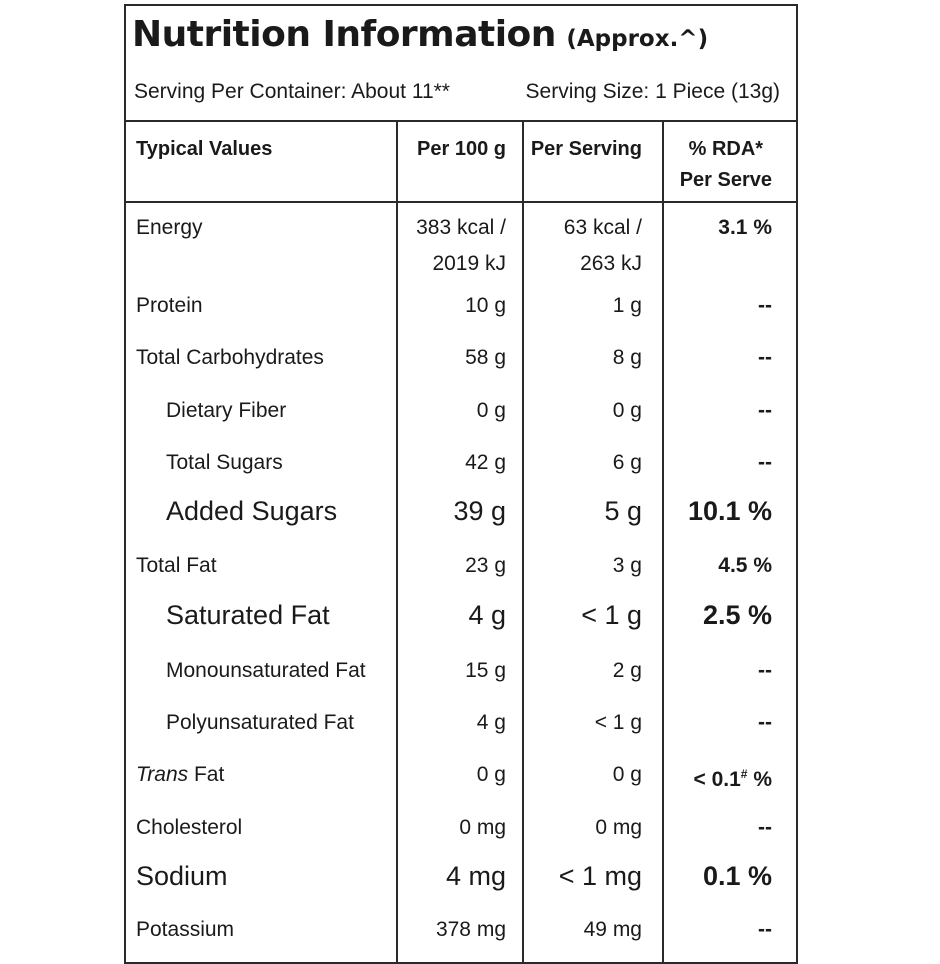  Describe the element at coordinates (461, 121) in the screenshot. I see `header-top-rule` at that location.